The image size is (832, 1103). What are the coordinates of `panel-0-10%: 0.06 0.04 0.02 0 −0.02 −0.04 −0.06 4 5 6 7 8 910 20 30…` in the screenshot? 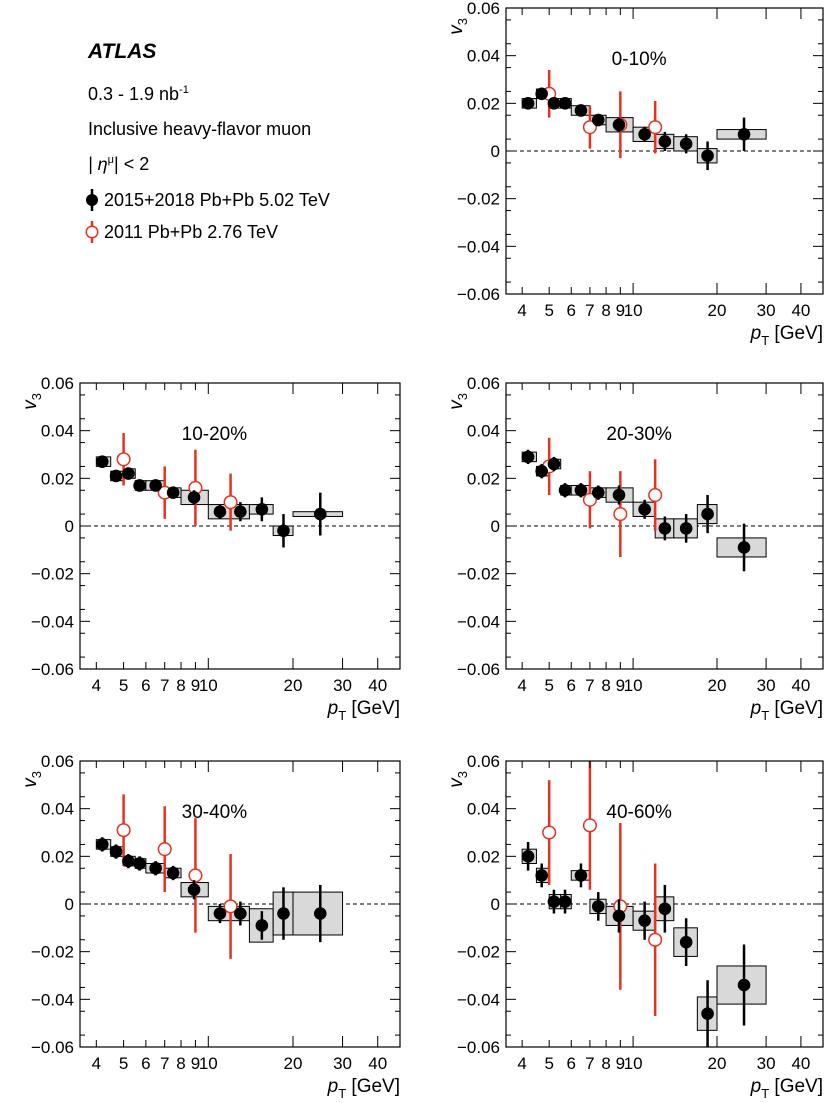 It's located at (635, 174).